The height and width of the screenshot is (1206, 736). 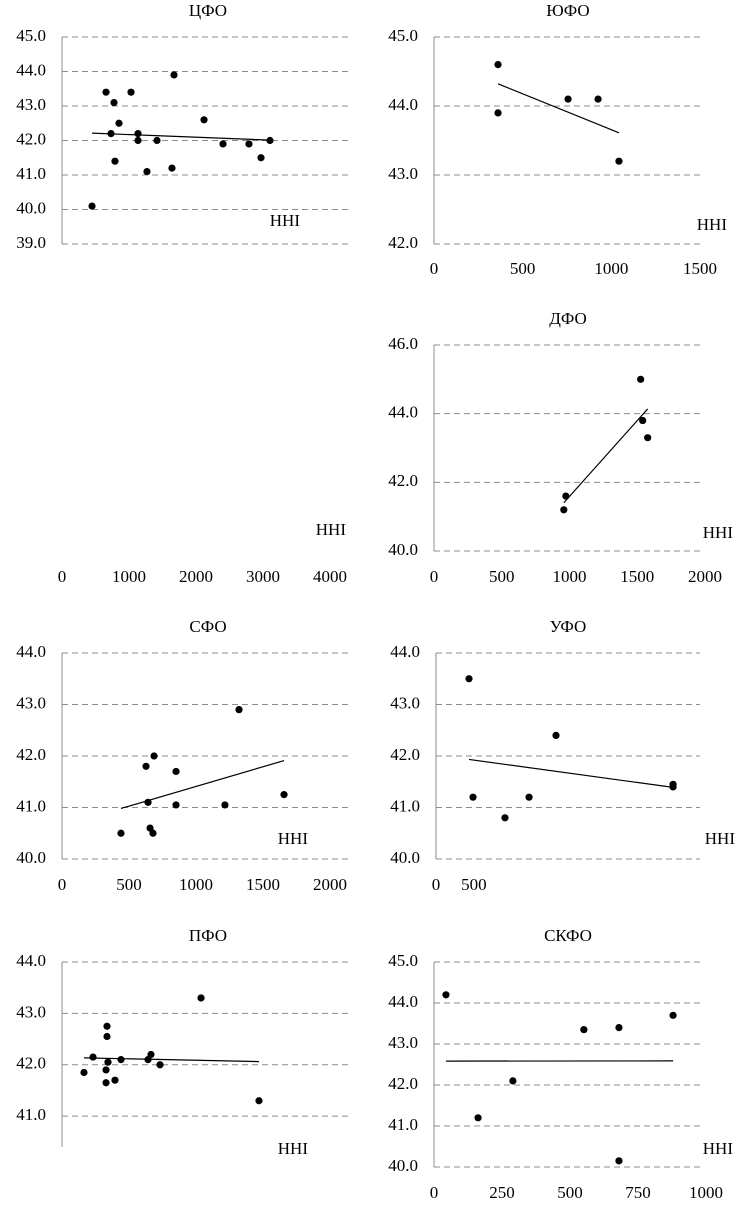 What do you see at coordinates (557, 139) in the screenshot?
I see `panel: ЮФО 42.0 43.0 44.0 45.0 0 500 1000 1500 HHI` at bounding box center [557, 139].